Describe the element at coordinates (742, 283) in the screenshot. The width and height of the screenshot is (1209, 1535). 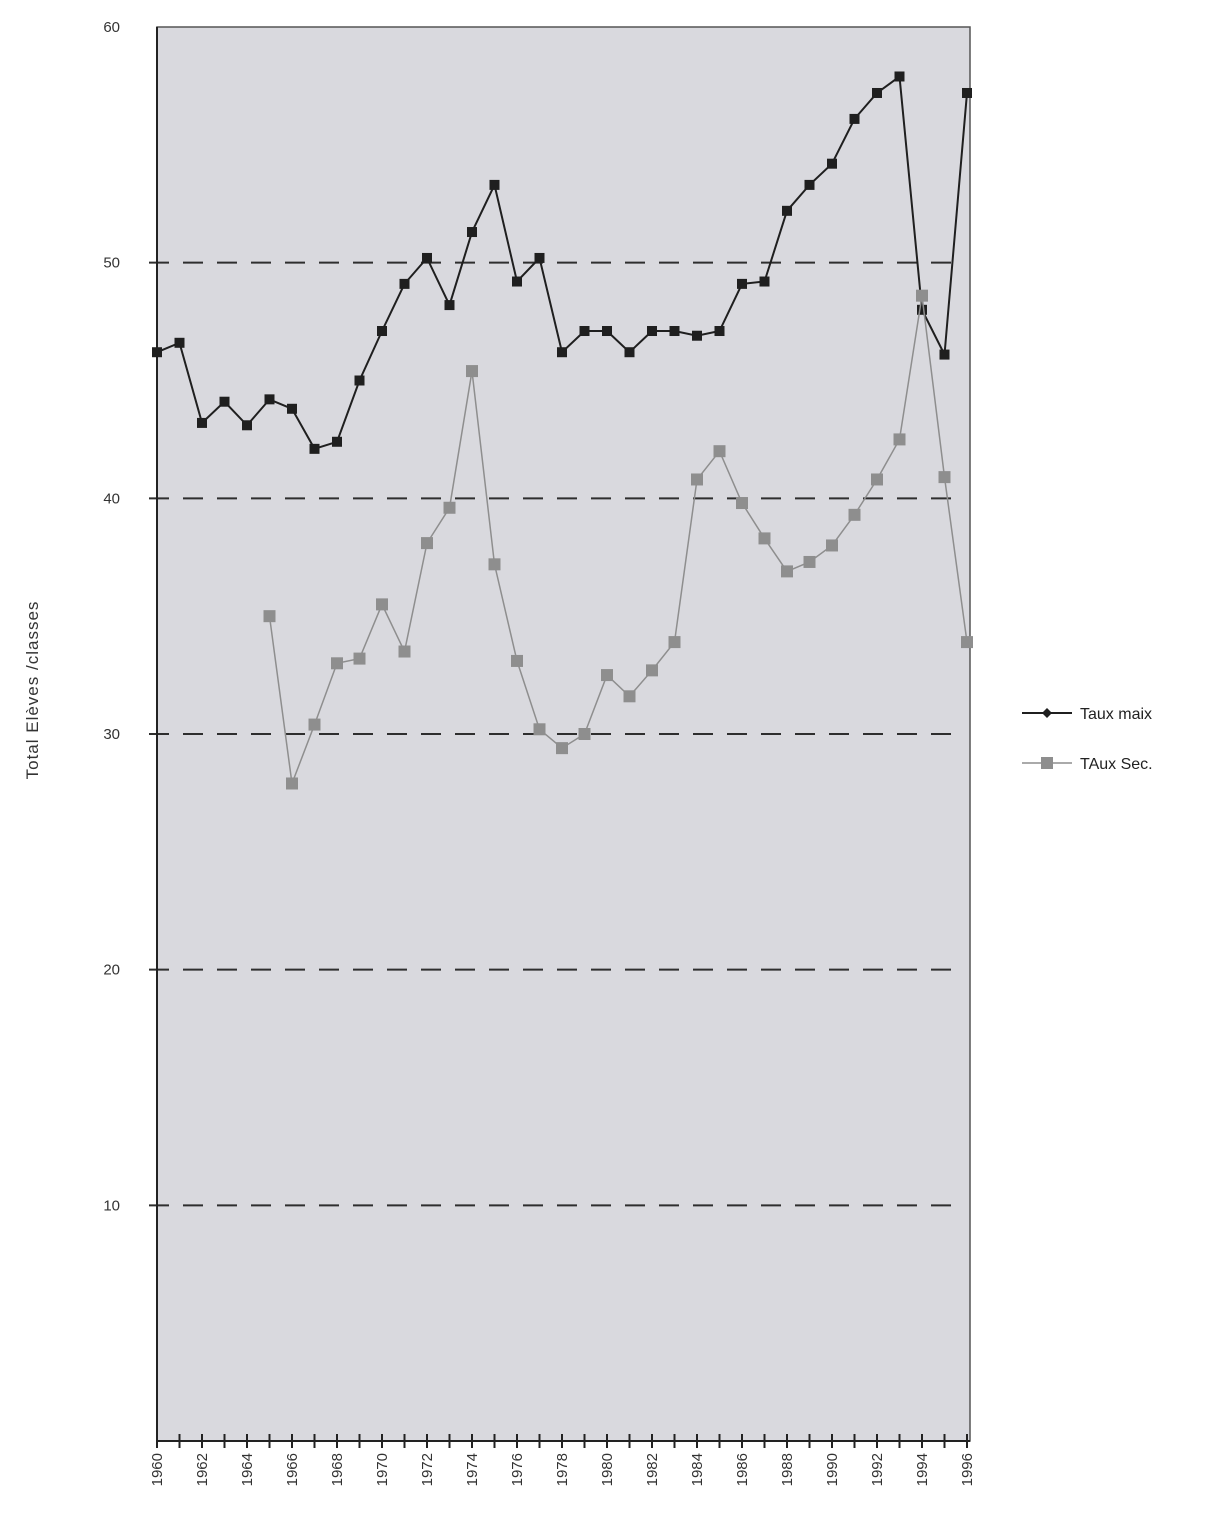
I see `point-taux-maix-1986` at that location.